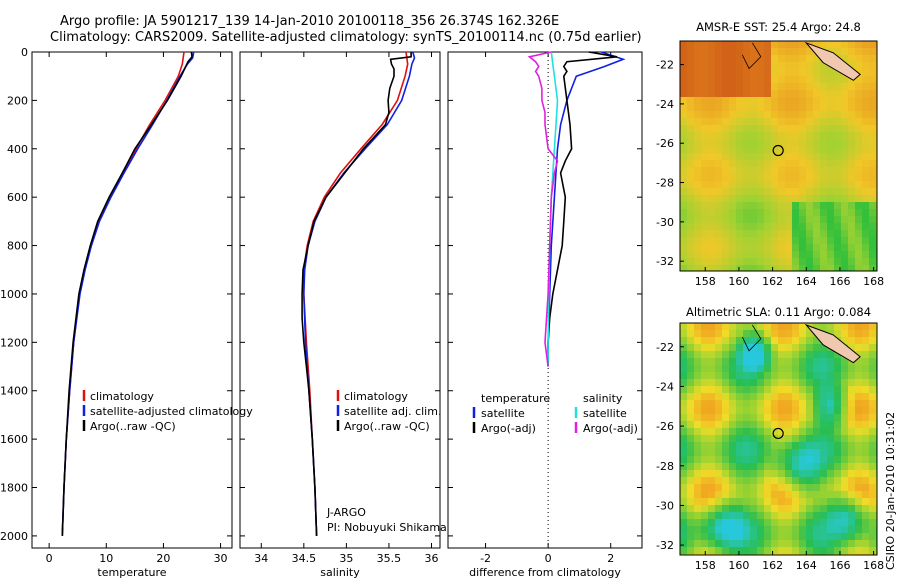  What do you see at coordinates (610, 428) in the screenshot?
I see `diff-legend-label: Argo(-adj)` at bounding box center [610, 428].